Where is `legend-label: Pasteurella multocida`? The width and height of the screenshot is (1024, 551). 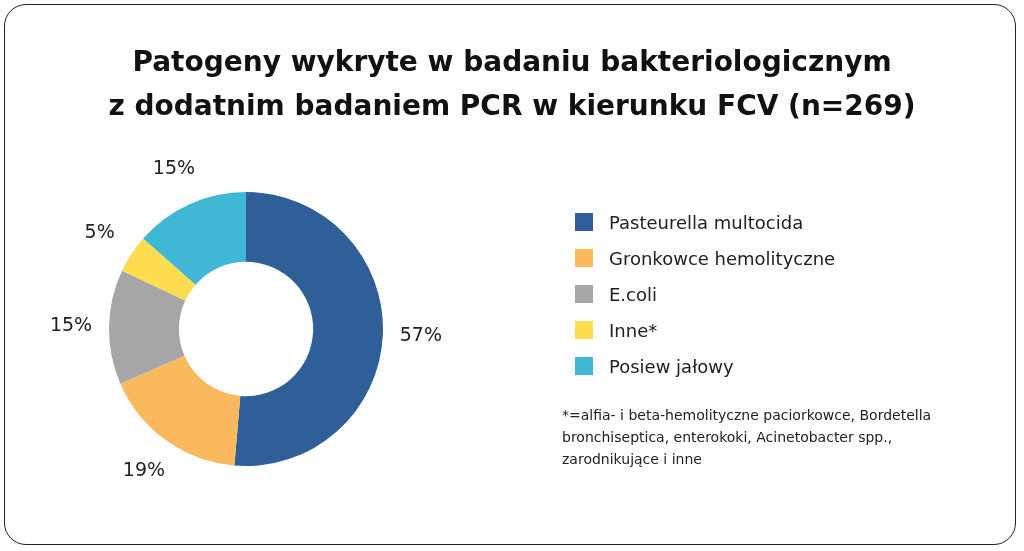 legend-label: Pasteurella multocida is located at coordinates (706, 222).